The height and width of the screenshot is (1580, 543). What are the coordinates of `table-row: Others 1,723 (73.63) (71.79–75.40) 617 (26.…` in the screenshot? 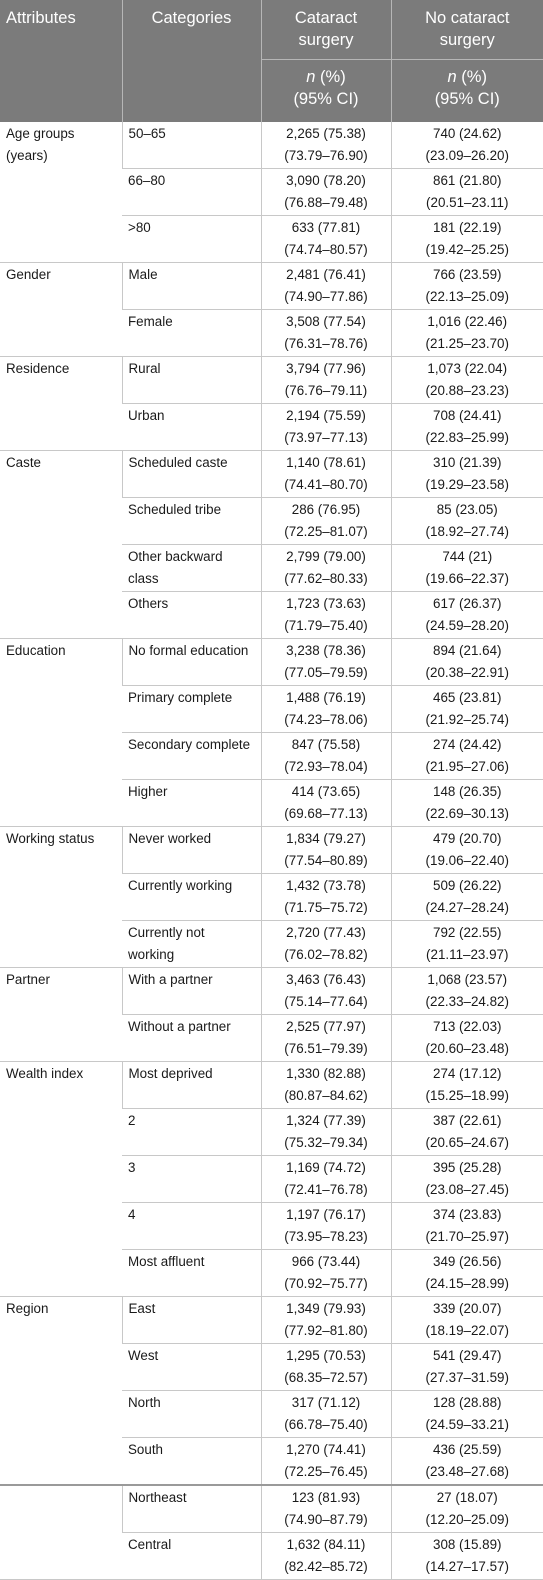 It's located at (271, 615).